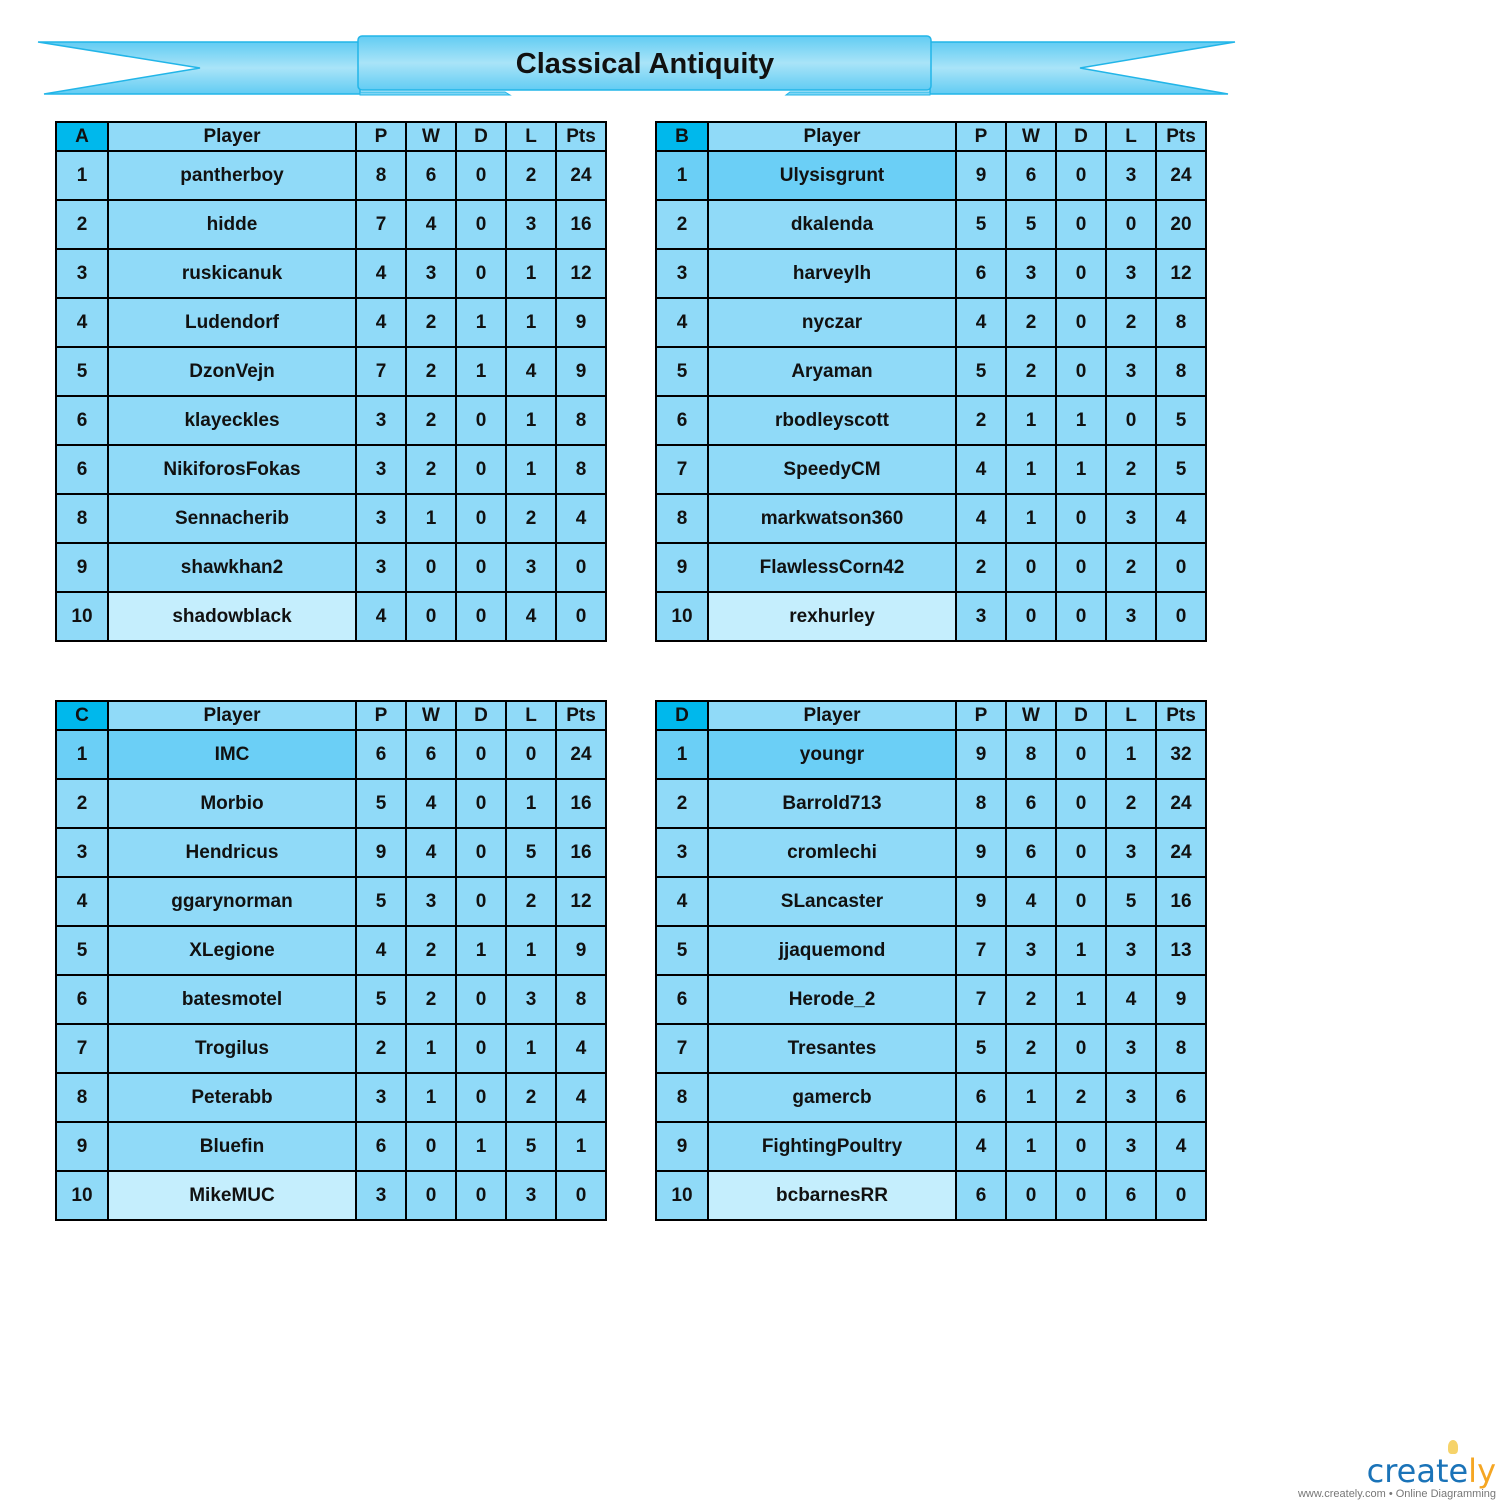 The height and width of the screenshot is (1510, 1510). Describe the element at coordinates (531, 1146) in the screenshot. I see `lost-cell: 5` at that location.